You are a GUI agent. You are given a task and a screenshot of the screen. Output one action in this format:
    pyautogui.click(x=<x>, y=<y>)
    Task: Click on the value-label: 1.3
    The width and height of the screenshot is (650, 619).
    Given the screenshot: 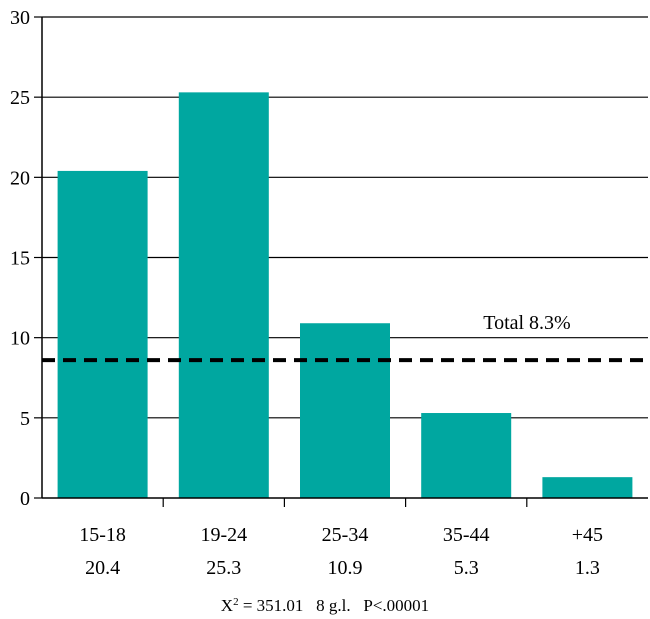 What is the action you would take?
    pyautogui.click(x=587, y=568)
    